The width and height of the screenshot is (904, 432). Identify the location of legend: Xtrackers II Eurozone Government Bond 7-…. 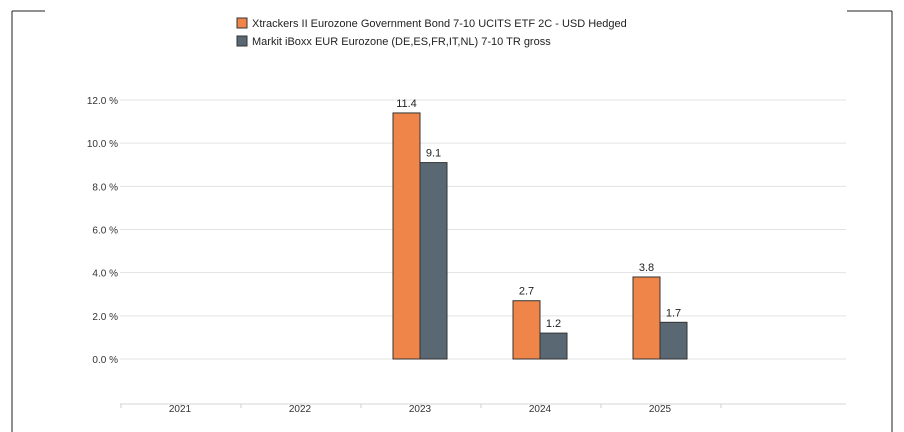
(431, 32).